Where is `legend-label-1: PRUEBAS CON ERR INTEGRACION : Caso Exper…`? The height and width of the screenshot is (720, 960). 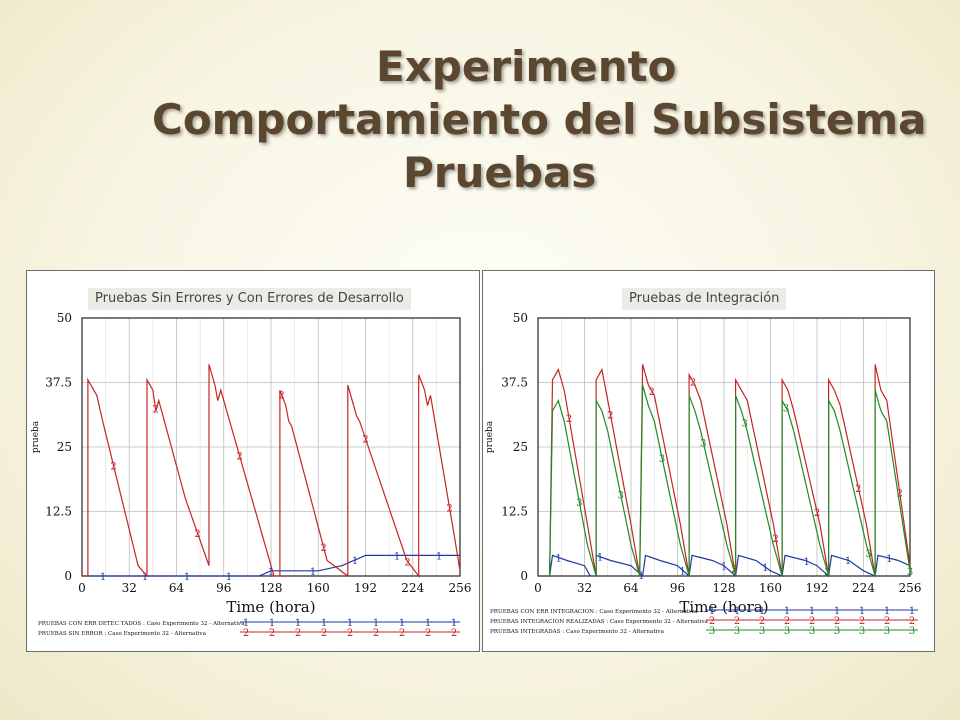 legend-label-1: PRUEBAS CON ERR INTEGRACION : Caso Exper… is located at coordinates (594, 612).